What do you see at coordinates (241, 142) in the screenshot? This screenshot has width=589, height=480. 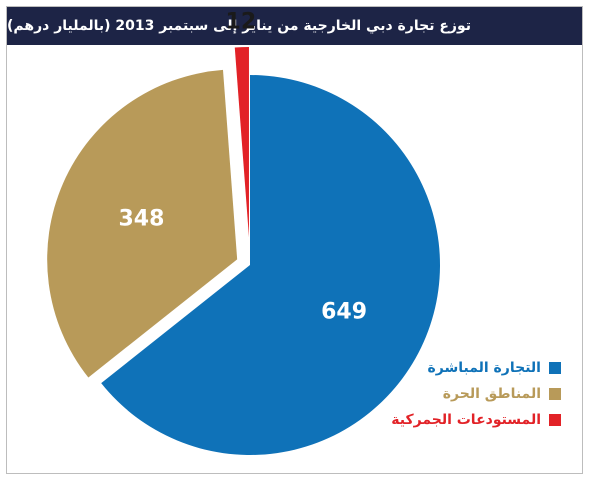 I see `pie-slice-customs-warehouses` at bounding box center [241, 142].